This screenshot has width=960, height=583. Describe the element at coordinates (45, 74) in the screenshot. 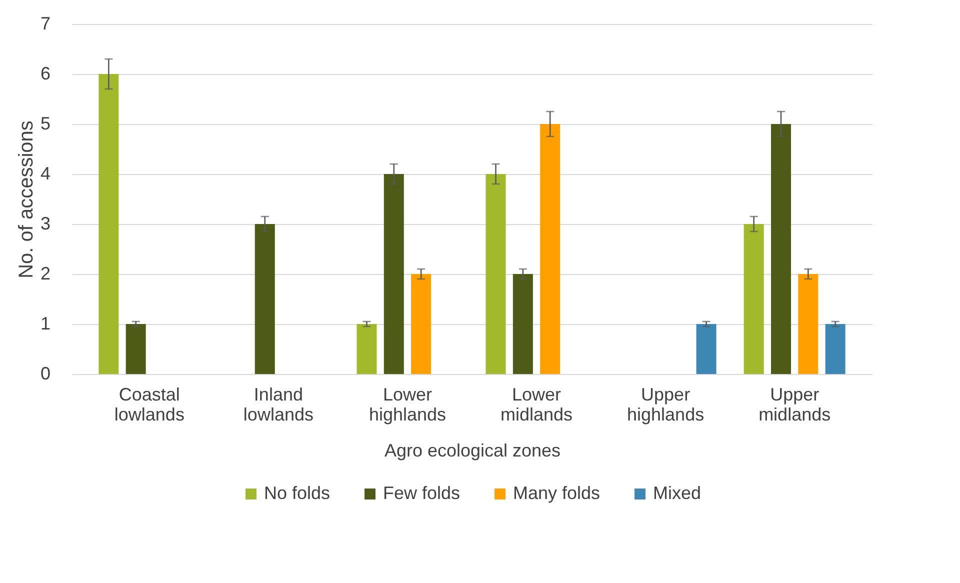

I see `y-tick-label: 6` at that location.